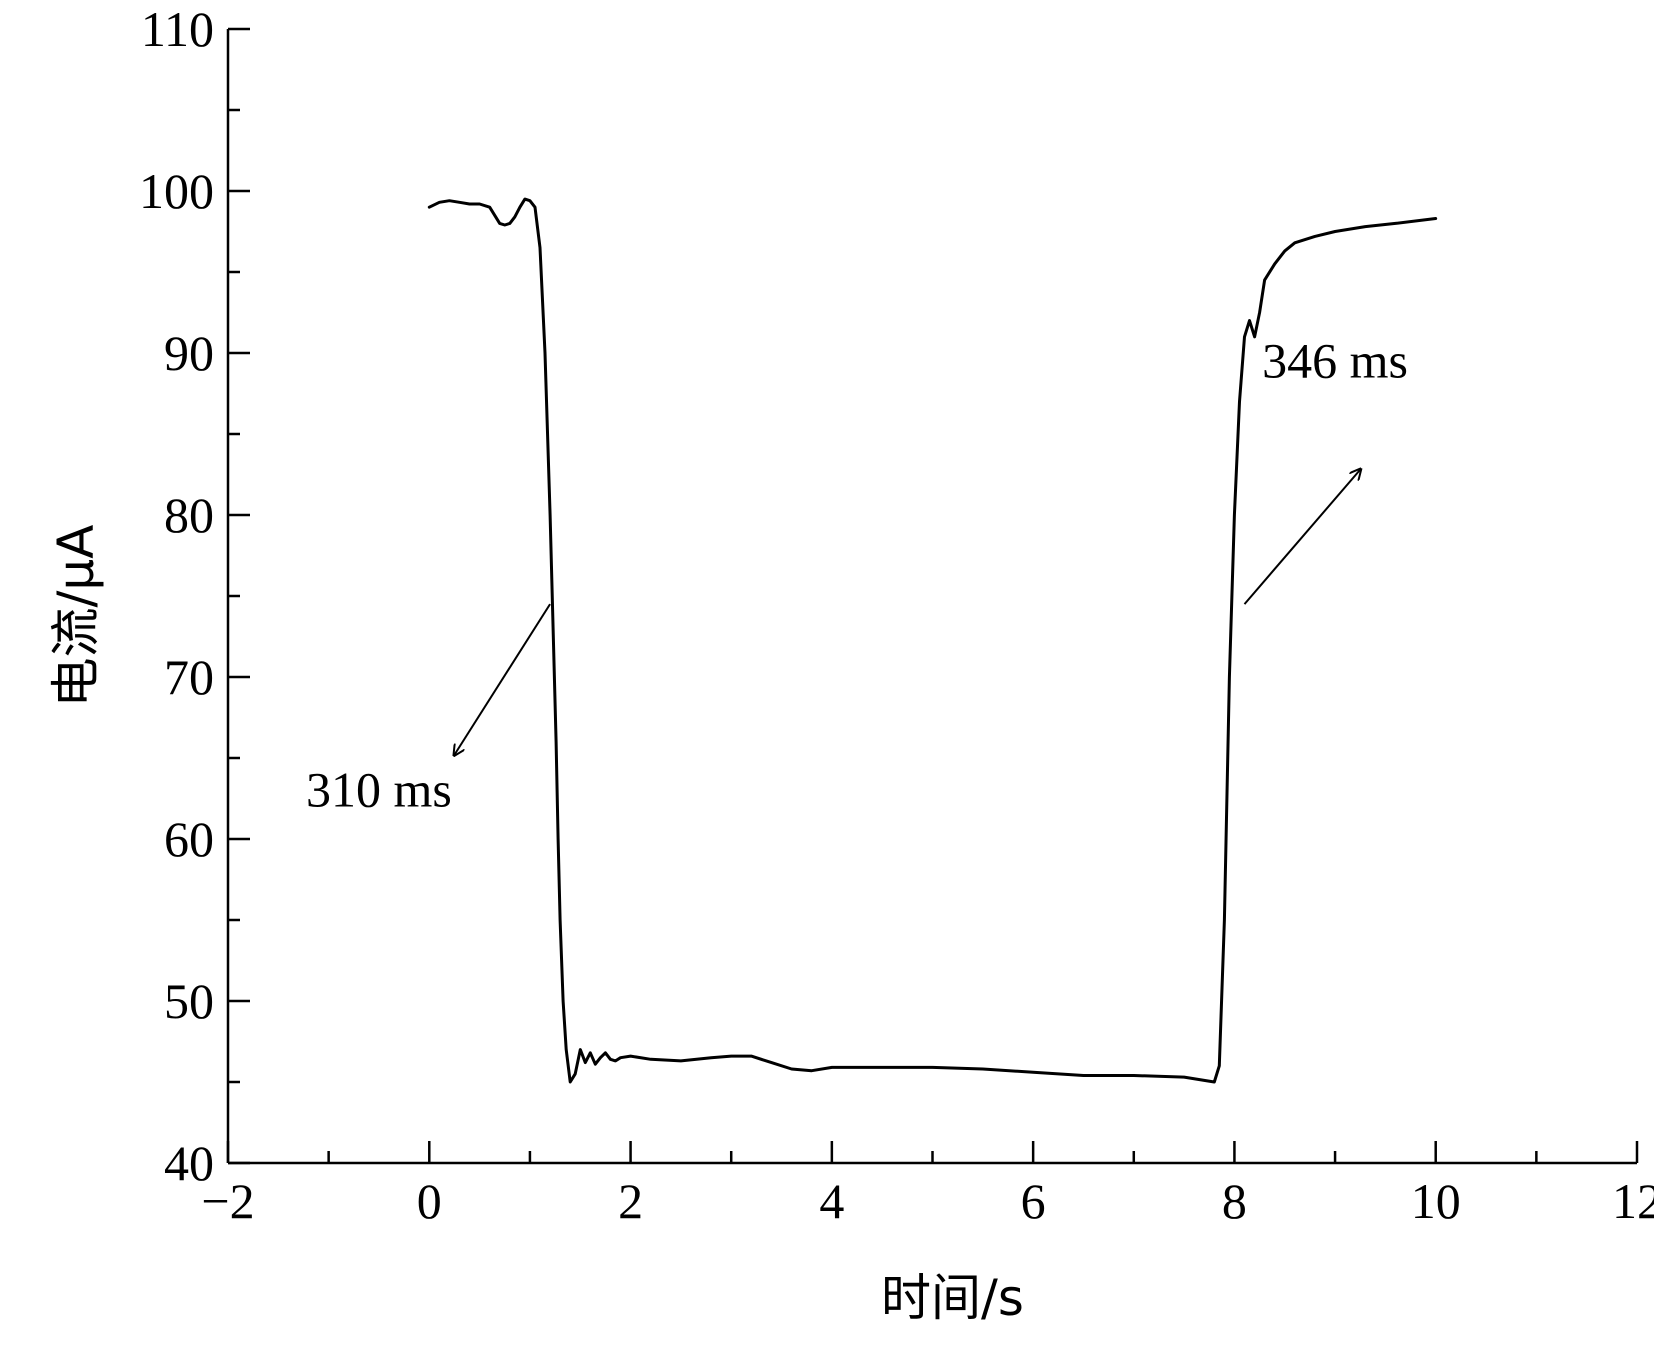 The height and width of the screenshot is (1348, 1654). Describe the element at coordinates (189, 1163) in the screenshot. I see `y-tick-label: 40` at that location.